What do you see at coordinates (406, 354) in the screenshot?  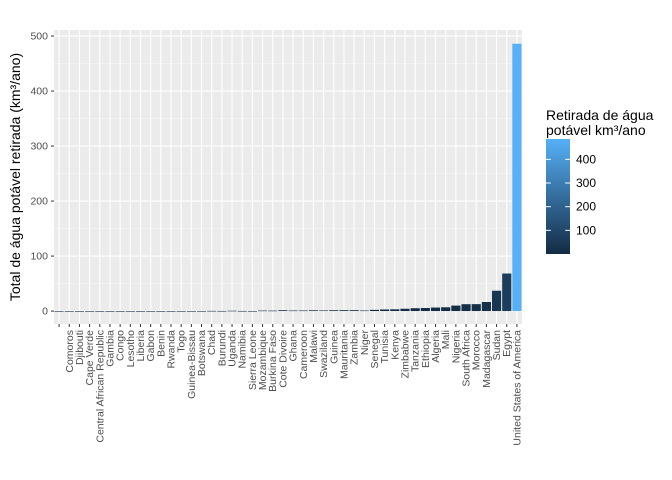 I see `x-tick-label: Zimbabwe` at bounding box center [406, 354].